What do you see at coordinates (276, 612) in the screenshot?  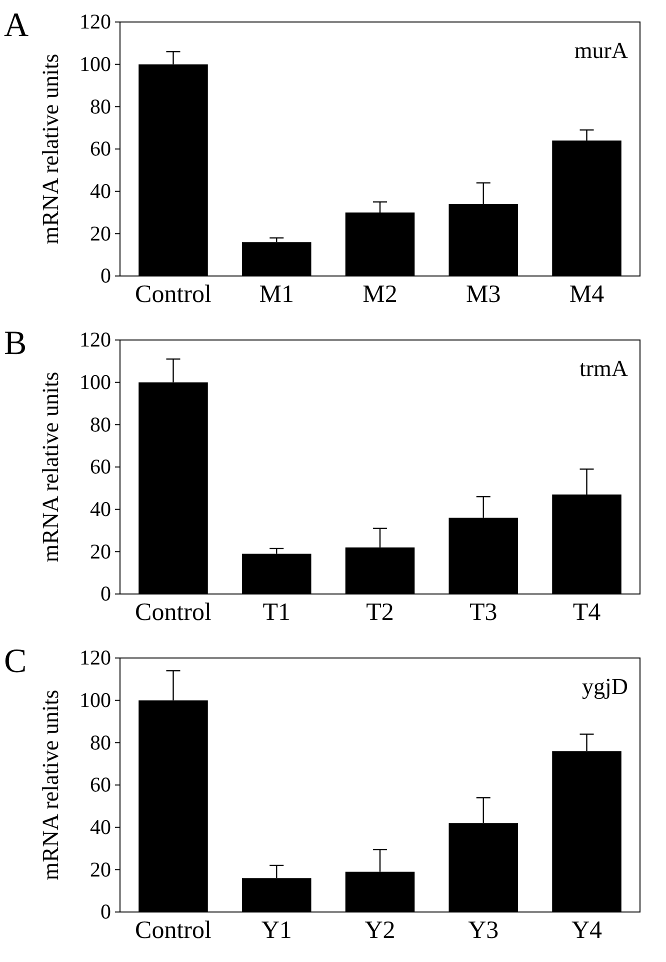 I see `x-tick-label: T1` at bounding box center [276, 612].